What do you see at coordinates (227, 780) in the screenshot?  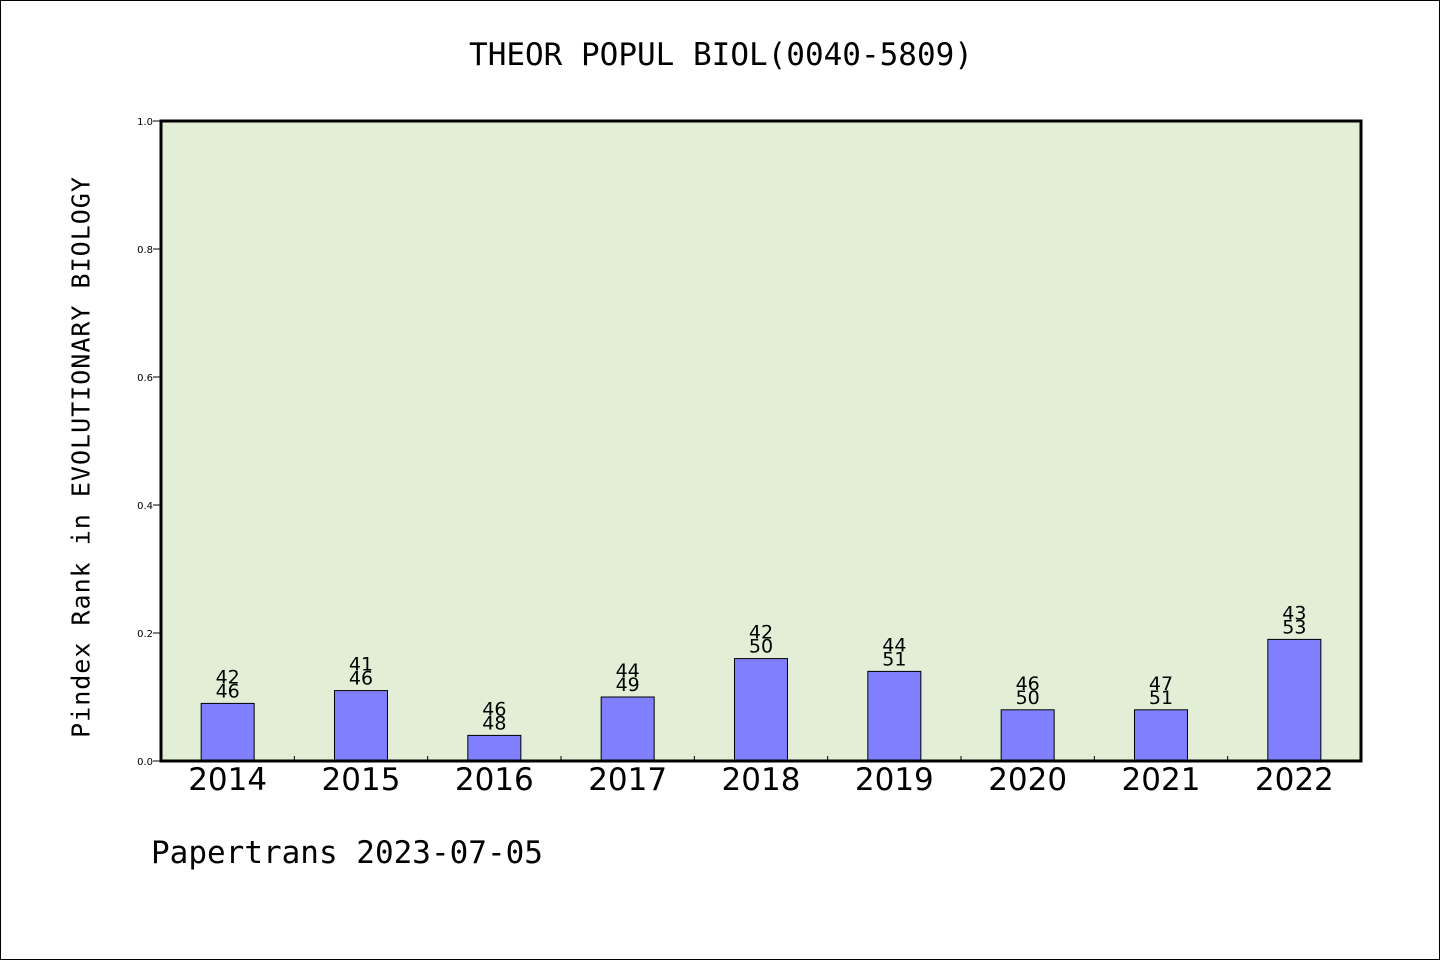 I see `x-tick-label: 2014` at bounding box center [227, 780].